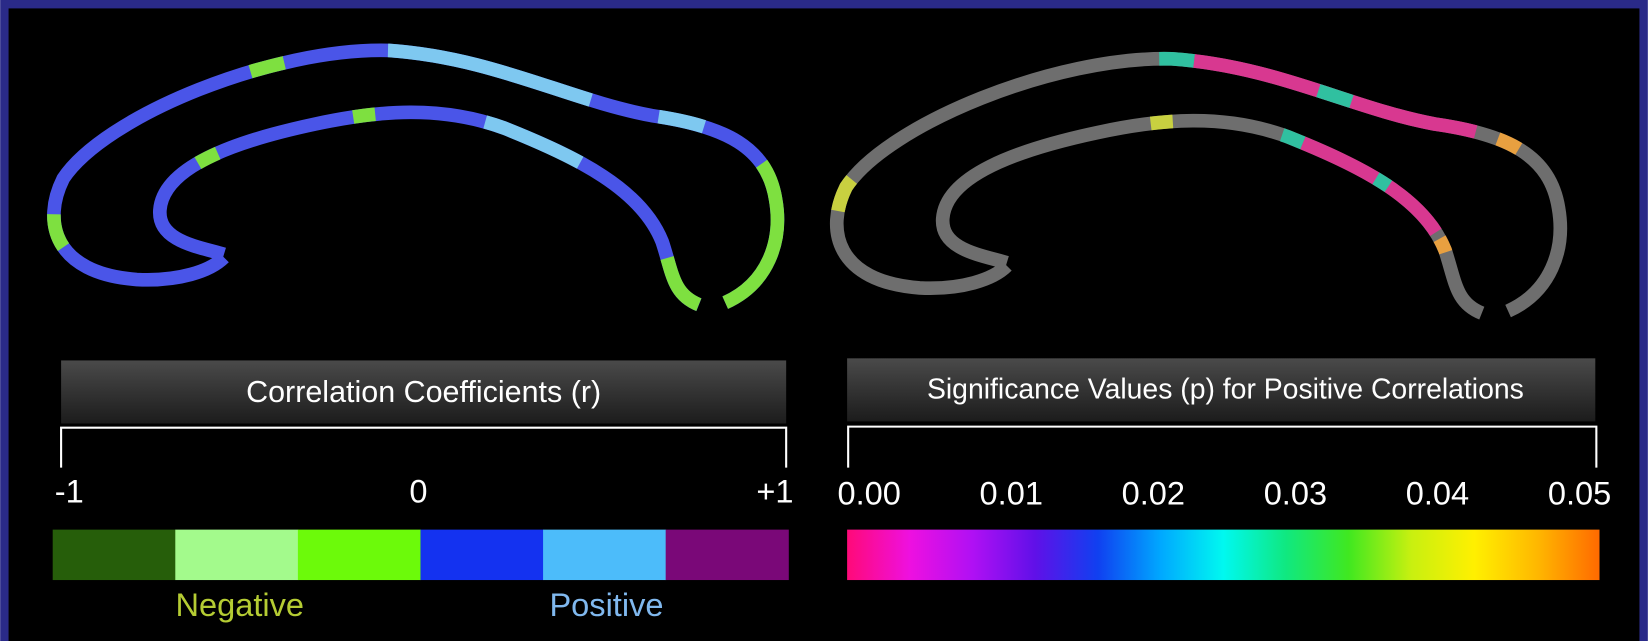 Image resolution: width=1648 pixels, height=641 pixels. What do you see at coordinates (868, 494) in the screenshot?
I see `scale-label: 0.00` at bounding box center [868, 494].